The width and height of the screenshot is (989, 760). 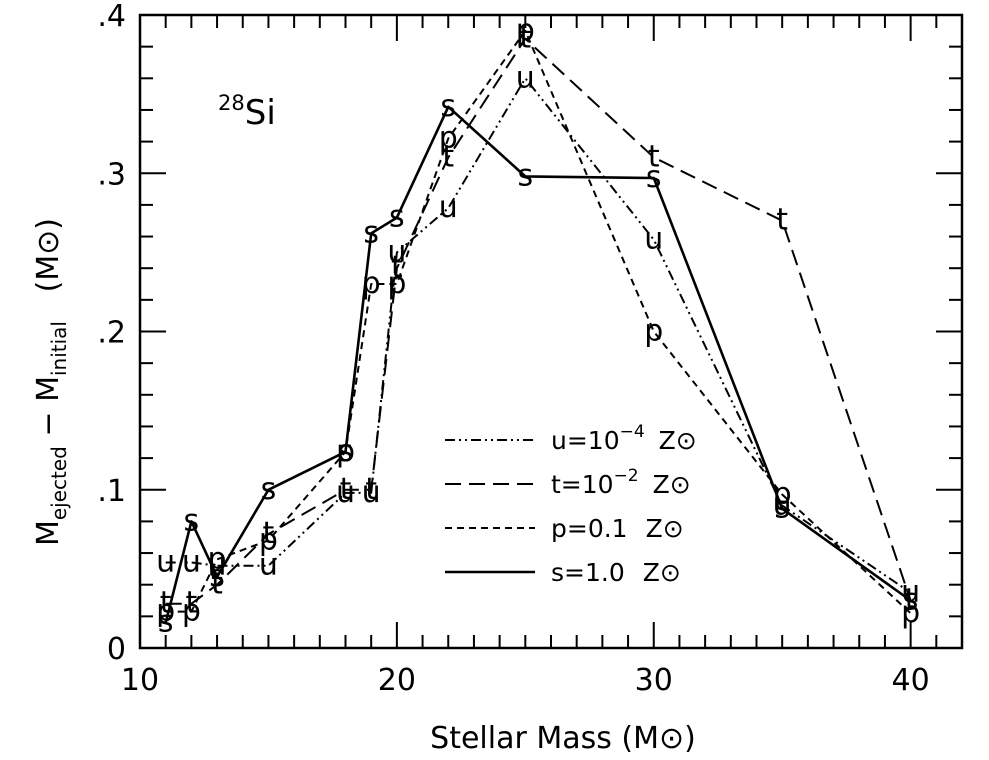 What do you see at coordinates (48, 411) in the screenshot?
I see `y-axis-label-middle: − M` at bounding box center [48, 411].